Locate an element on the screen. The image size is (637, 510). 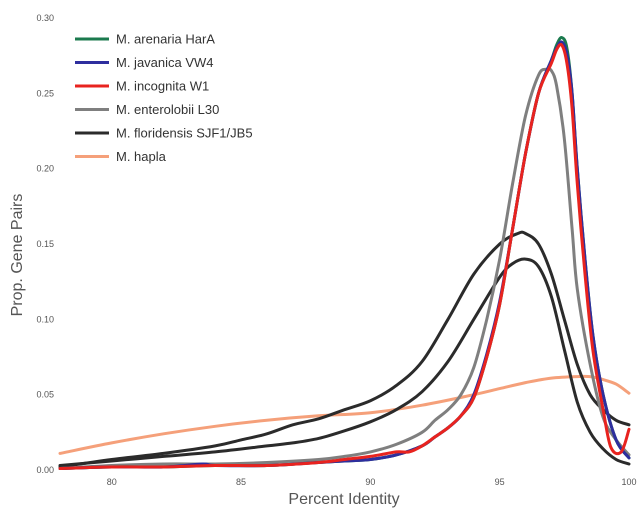
x-tick-label: 80 is located at coordinates (112, 482).